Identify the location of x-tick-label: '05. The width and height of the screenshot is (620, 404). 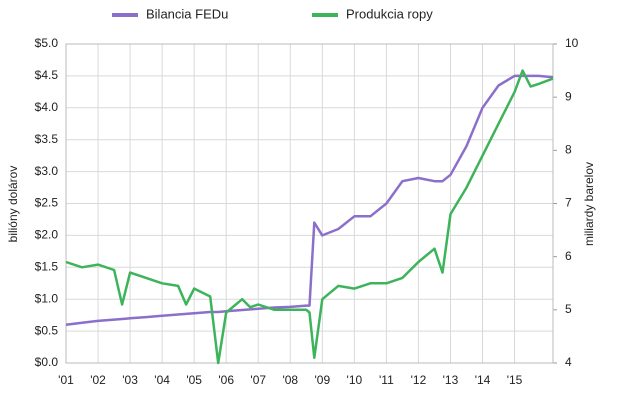
(194, 380).